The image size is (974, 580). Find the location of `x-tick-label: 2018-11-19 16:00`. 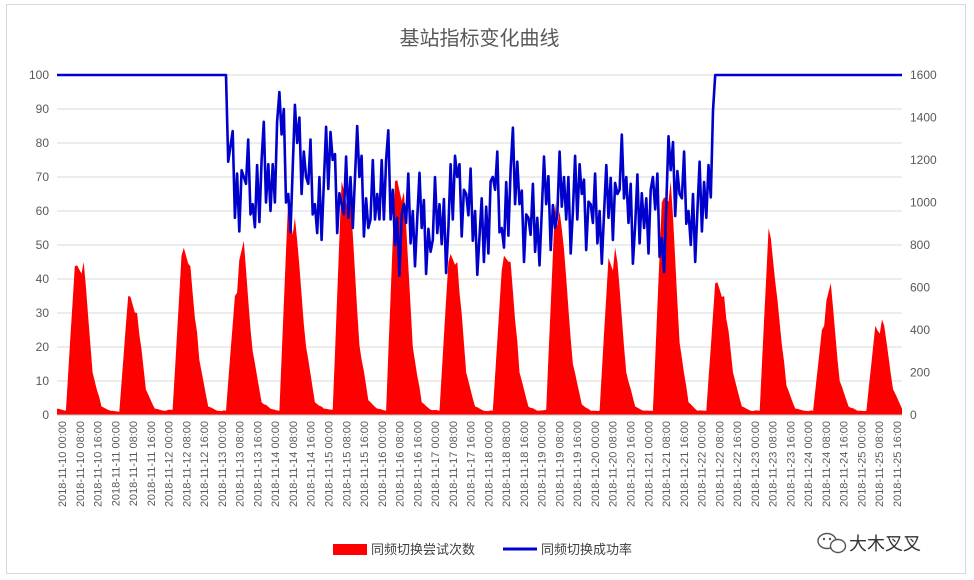

x-tick-label: 2018-11-19 16:00 is located at coordinates (578, 464).